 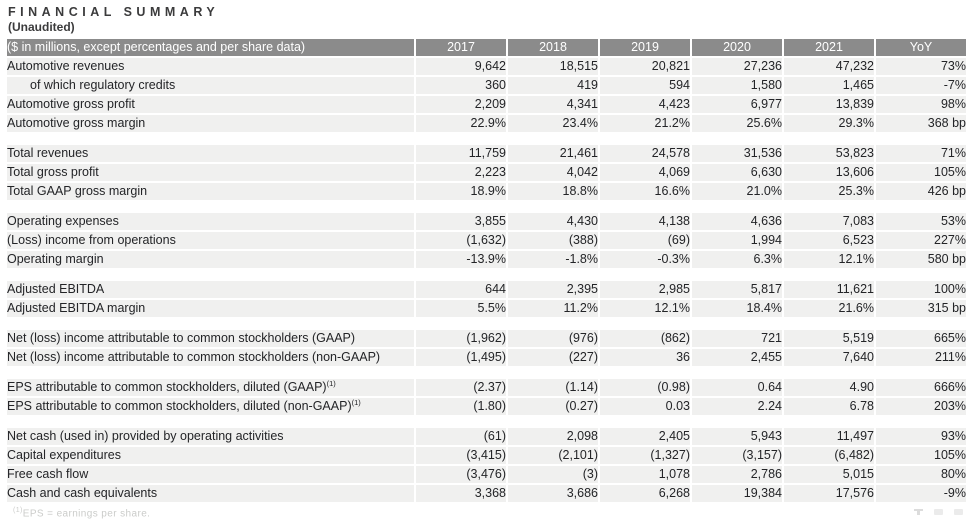 I want to click on header-col-2018: 2018, so click(x=553, y=47).